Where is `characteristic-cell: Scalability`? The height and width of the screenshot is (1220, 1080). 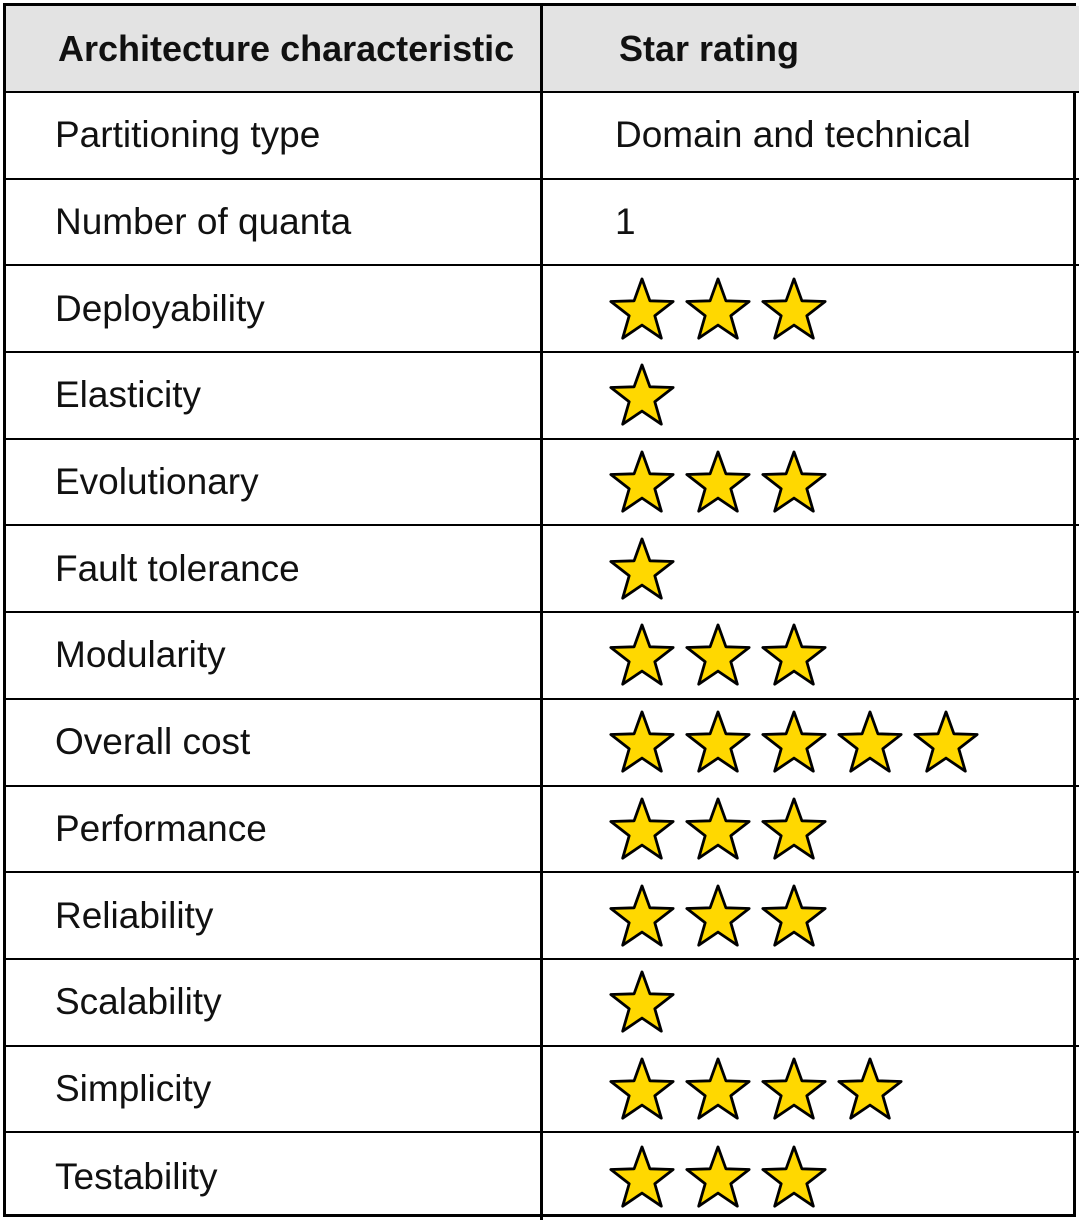 characteristic-cell: Scalability is located at coordinates (274, 1003).